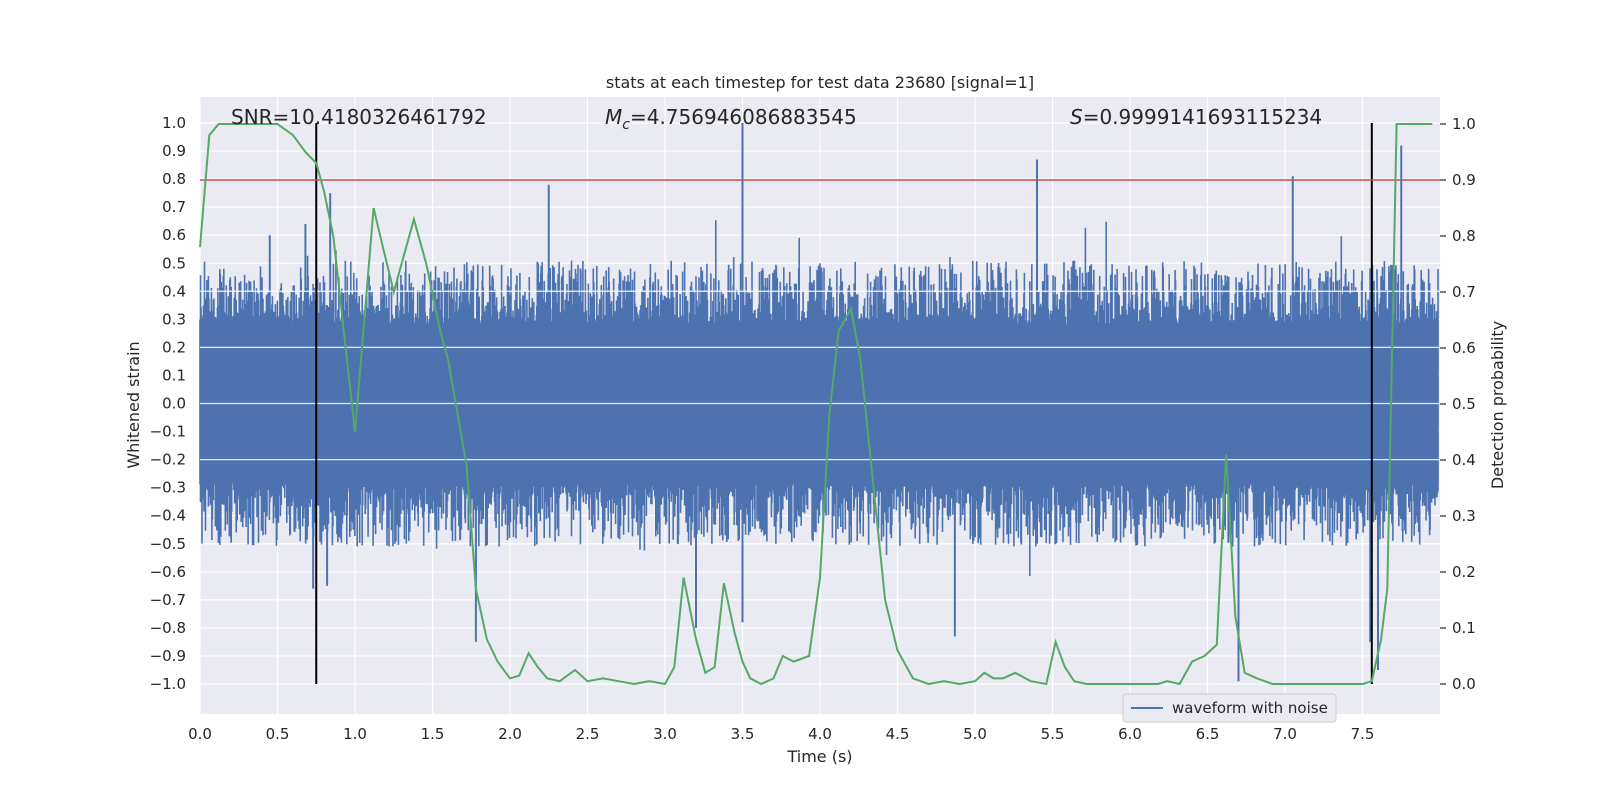  Describe the element at coordinates (278, 734) in the screenshot. I see `x-tick-label: 0.5` at that location.